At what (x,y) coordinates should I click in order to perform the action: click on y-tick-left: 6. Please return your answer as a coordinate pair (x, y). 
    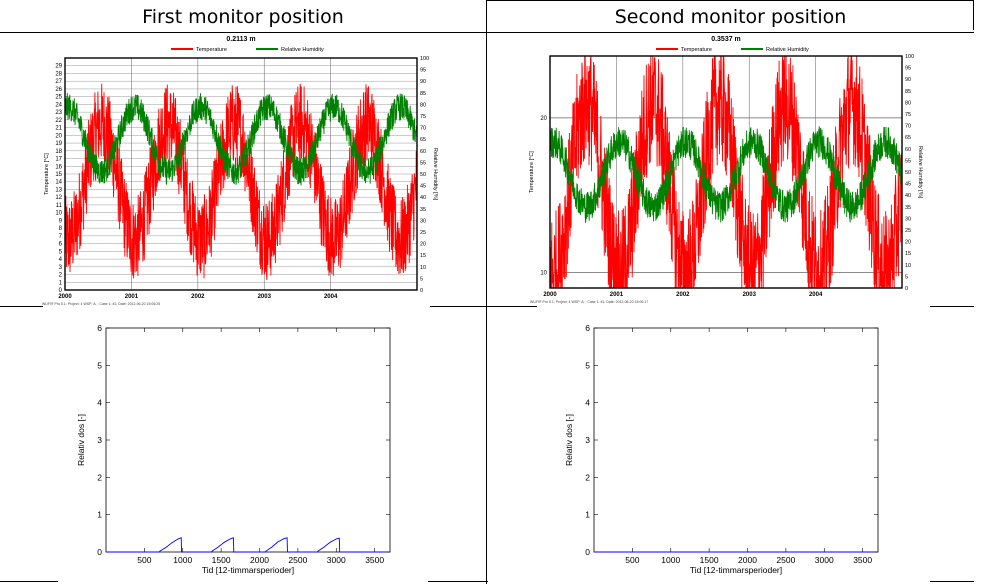
    Looking at the image, I should click on (61, 245).